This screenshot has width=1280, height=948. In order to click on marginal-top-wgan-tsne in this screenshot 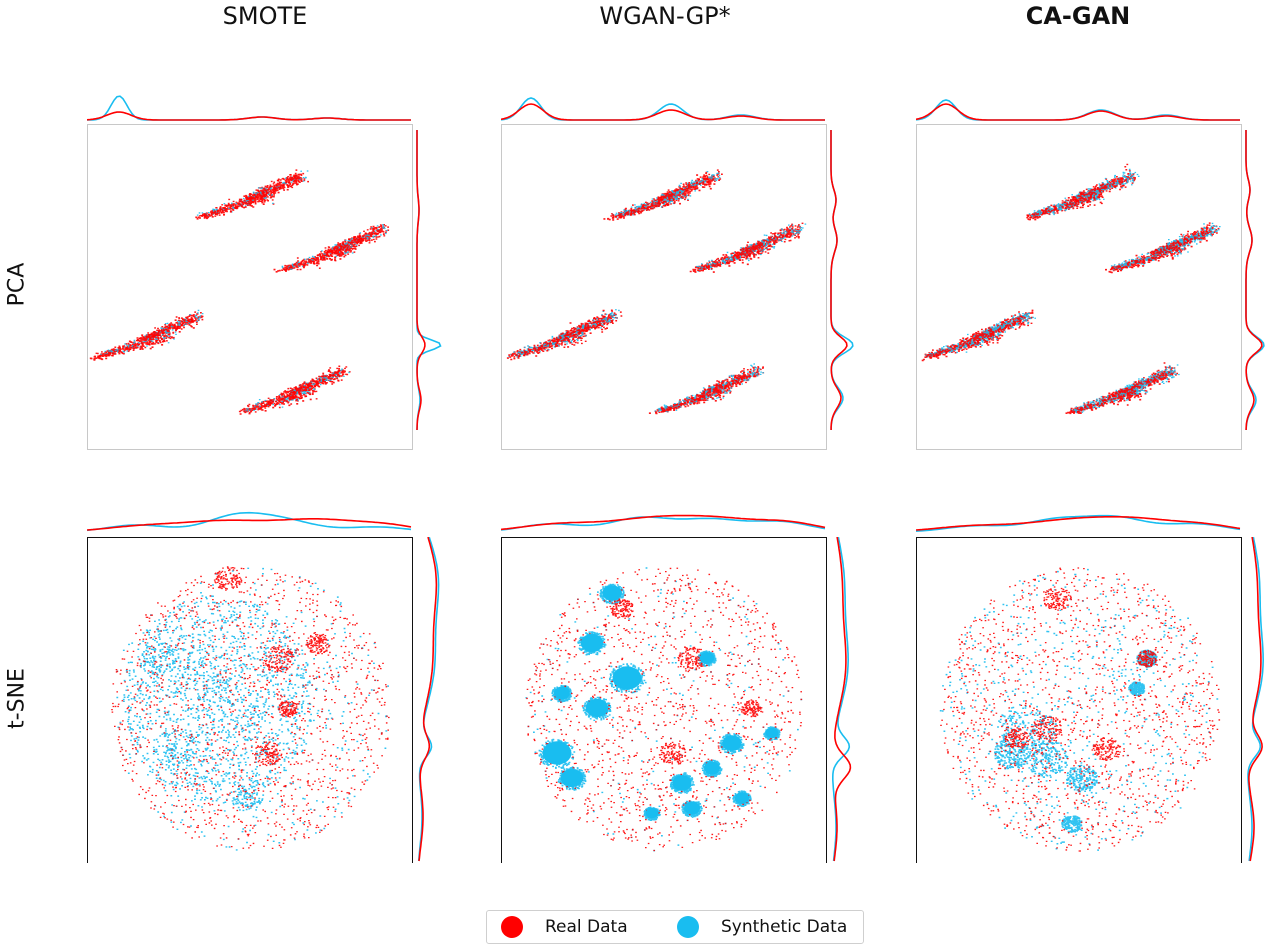, I will do `click(663, 515)`.